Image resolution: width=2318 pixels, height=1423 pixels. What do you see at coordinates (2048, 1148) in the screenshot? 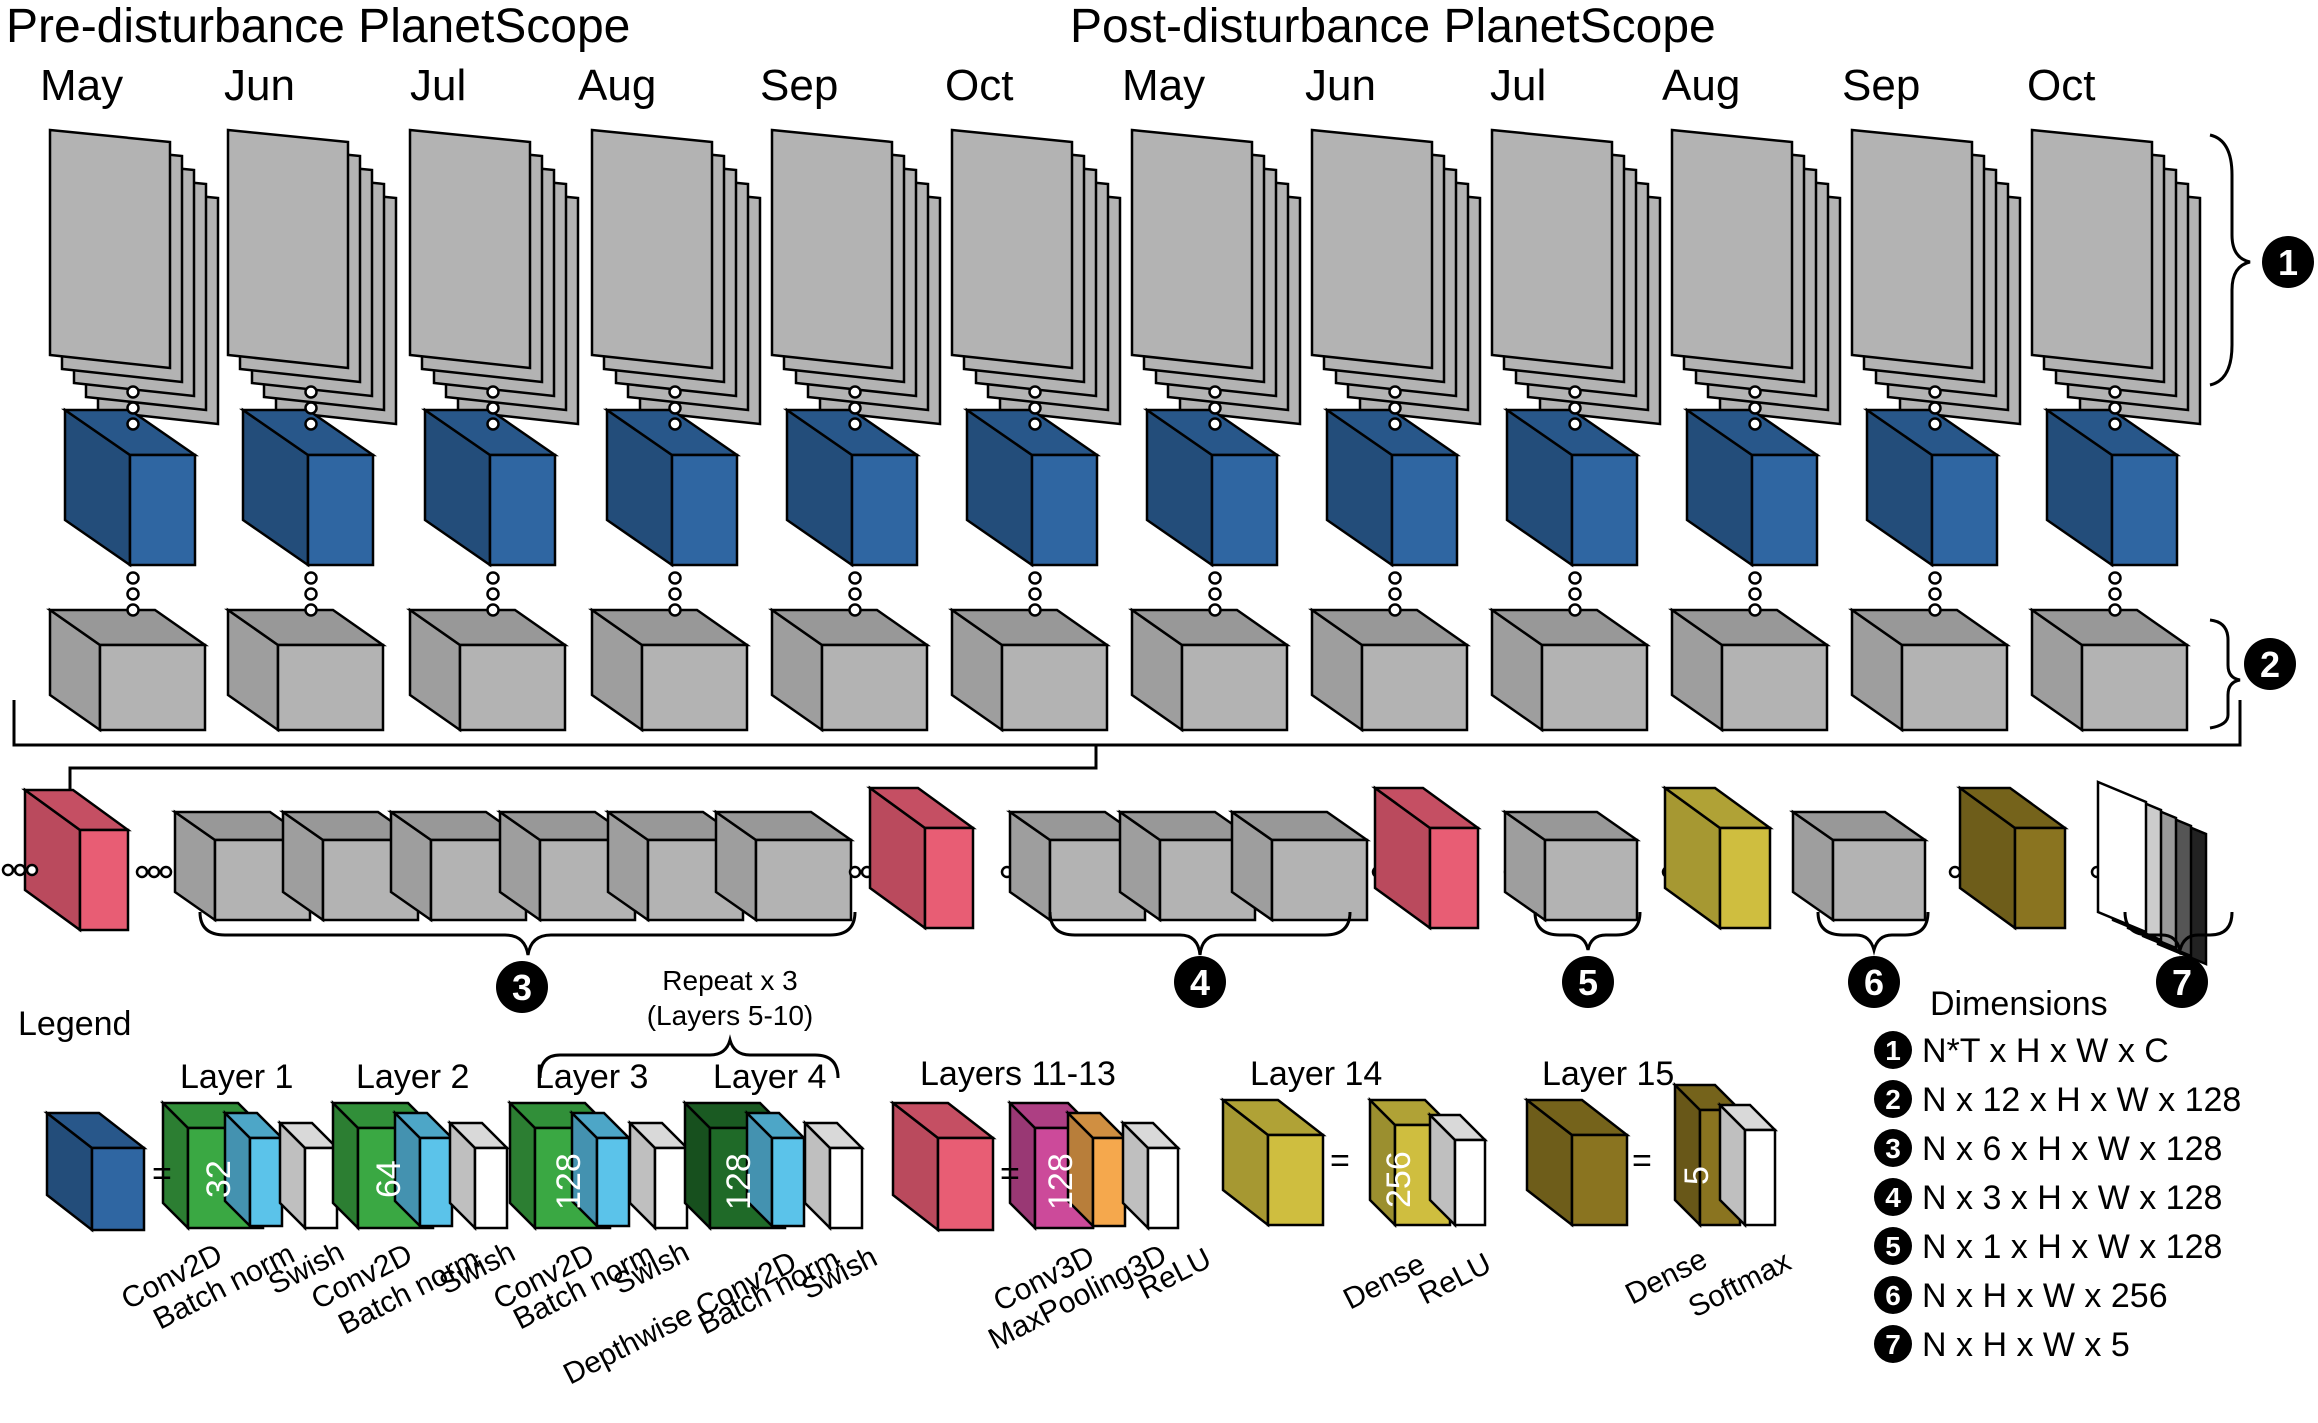
I see `dimension-row: 3 N x 6 x H x W x 128` at bounding box center [2048, 1148].